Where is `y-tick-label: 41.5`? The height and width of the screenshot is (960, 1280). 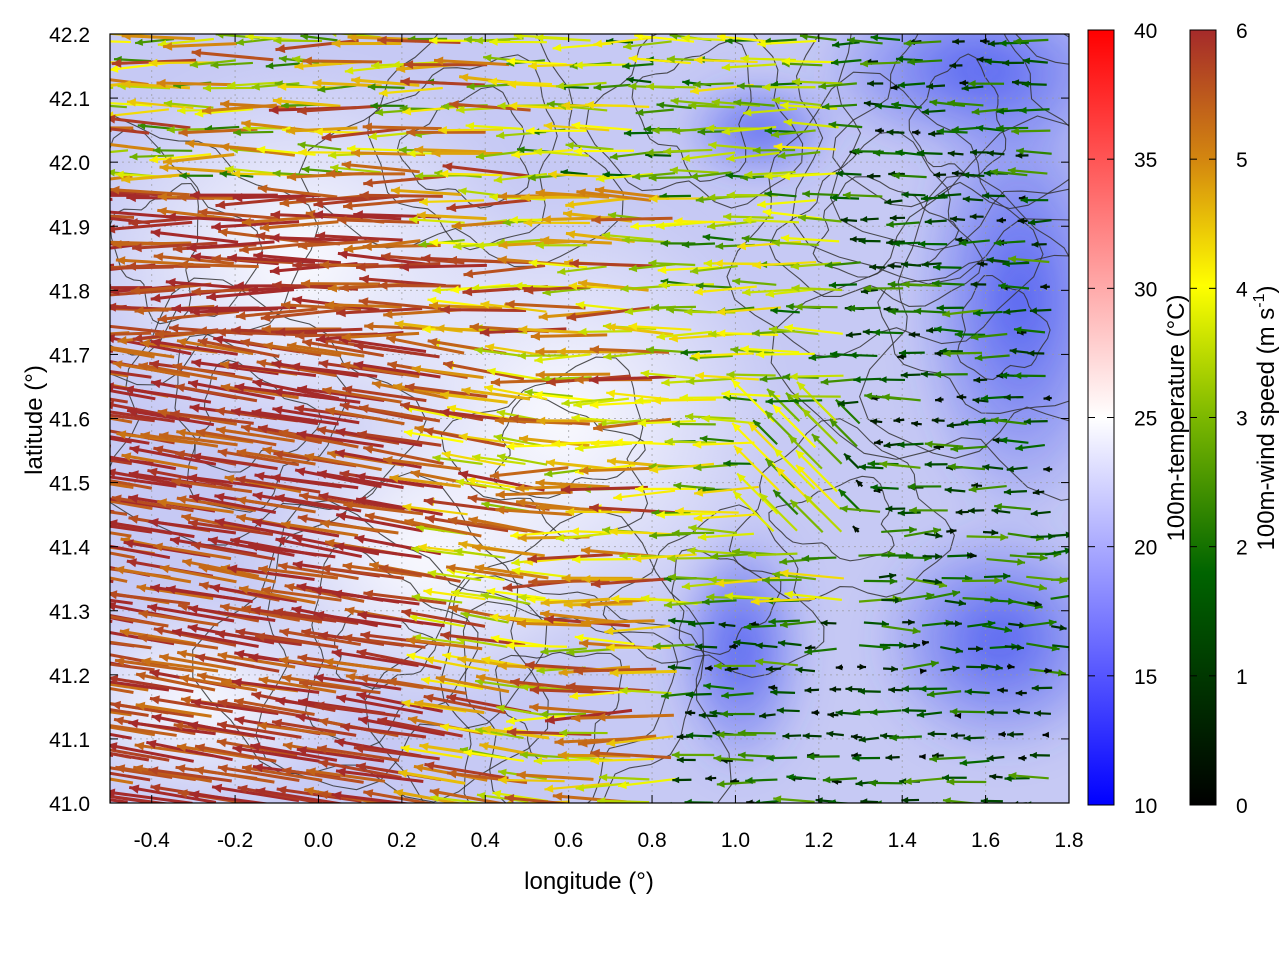 y-tick-label: 41.5 is located at coordinates (69, 484).